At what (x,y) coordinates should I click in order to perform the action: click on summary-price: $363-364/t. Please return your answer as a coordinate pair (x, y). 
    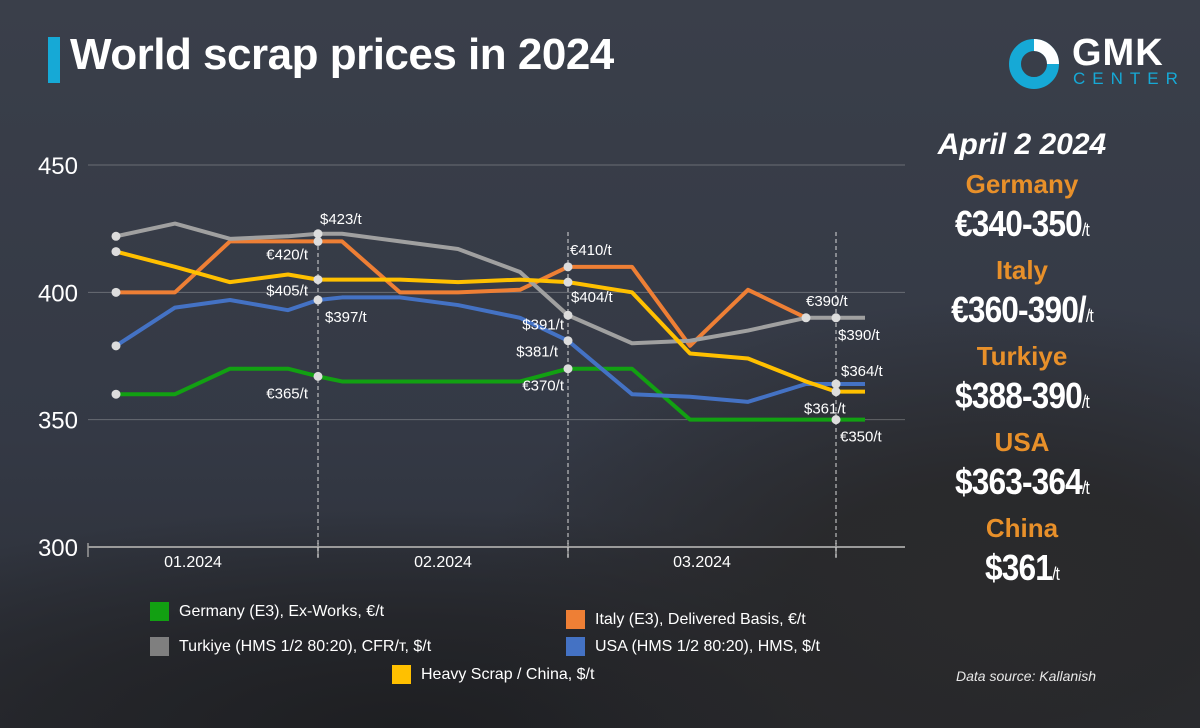
    Looking at the image, I should click on (1022, 485).